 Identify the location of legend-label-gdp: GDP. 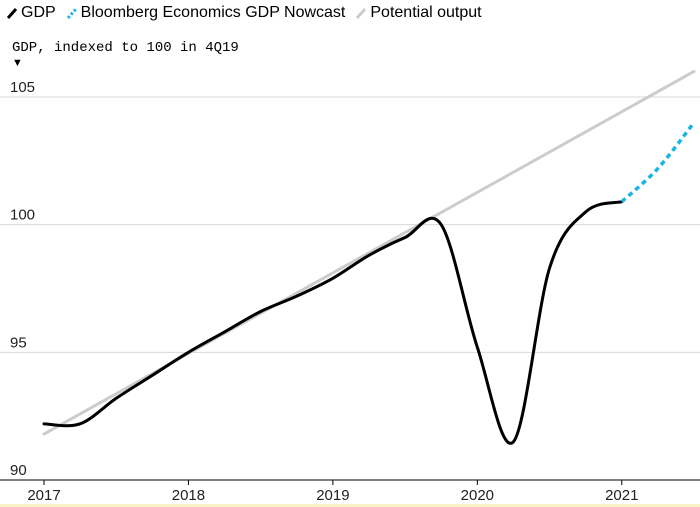
(38, 12).